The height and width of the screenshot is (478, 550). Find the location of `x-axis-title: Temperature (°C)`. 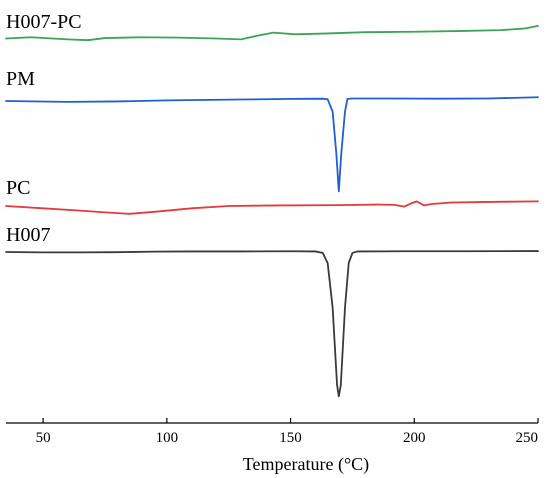

x-axis-title: Temperature (°C) is located at coordinates (306, 464).